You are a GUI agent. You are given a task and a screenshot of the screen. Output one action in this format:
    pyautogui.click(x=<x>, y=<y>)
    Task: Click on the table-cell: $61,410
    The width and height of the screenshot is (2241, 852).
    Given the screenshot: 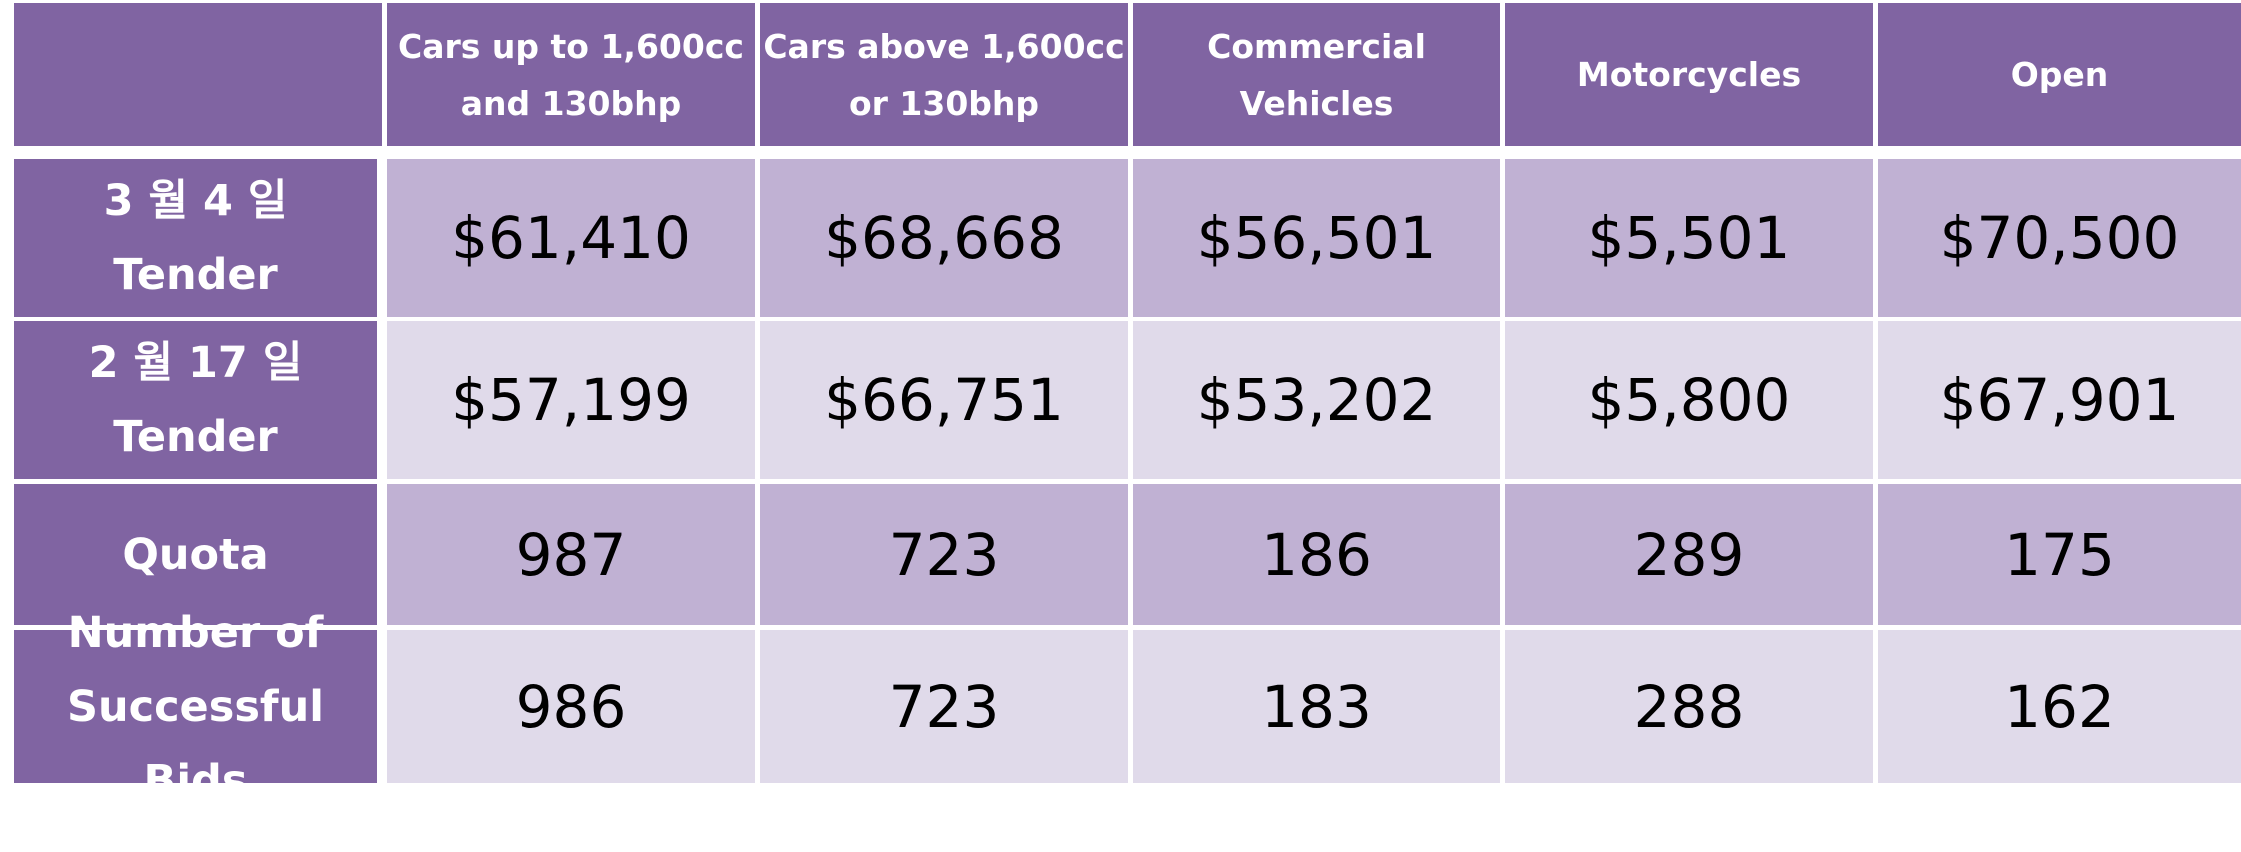 What is the action you would take?
    pyautogui.click(x=571, y=238)
    